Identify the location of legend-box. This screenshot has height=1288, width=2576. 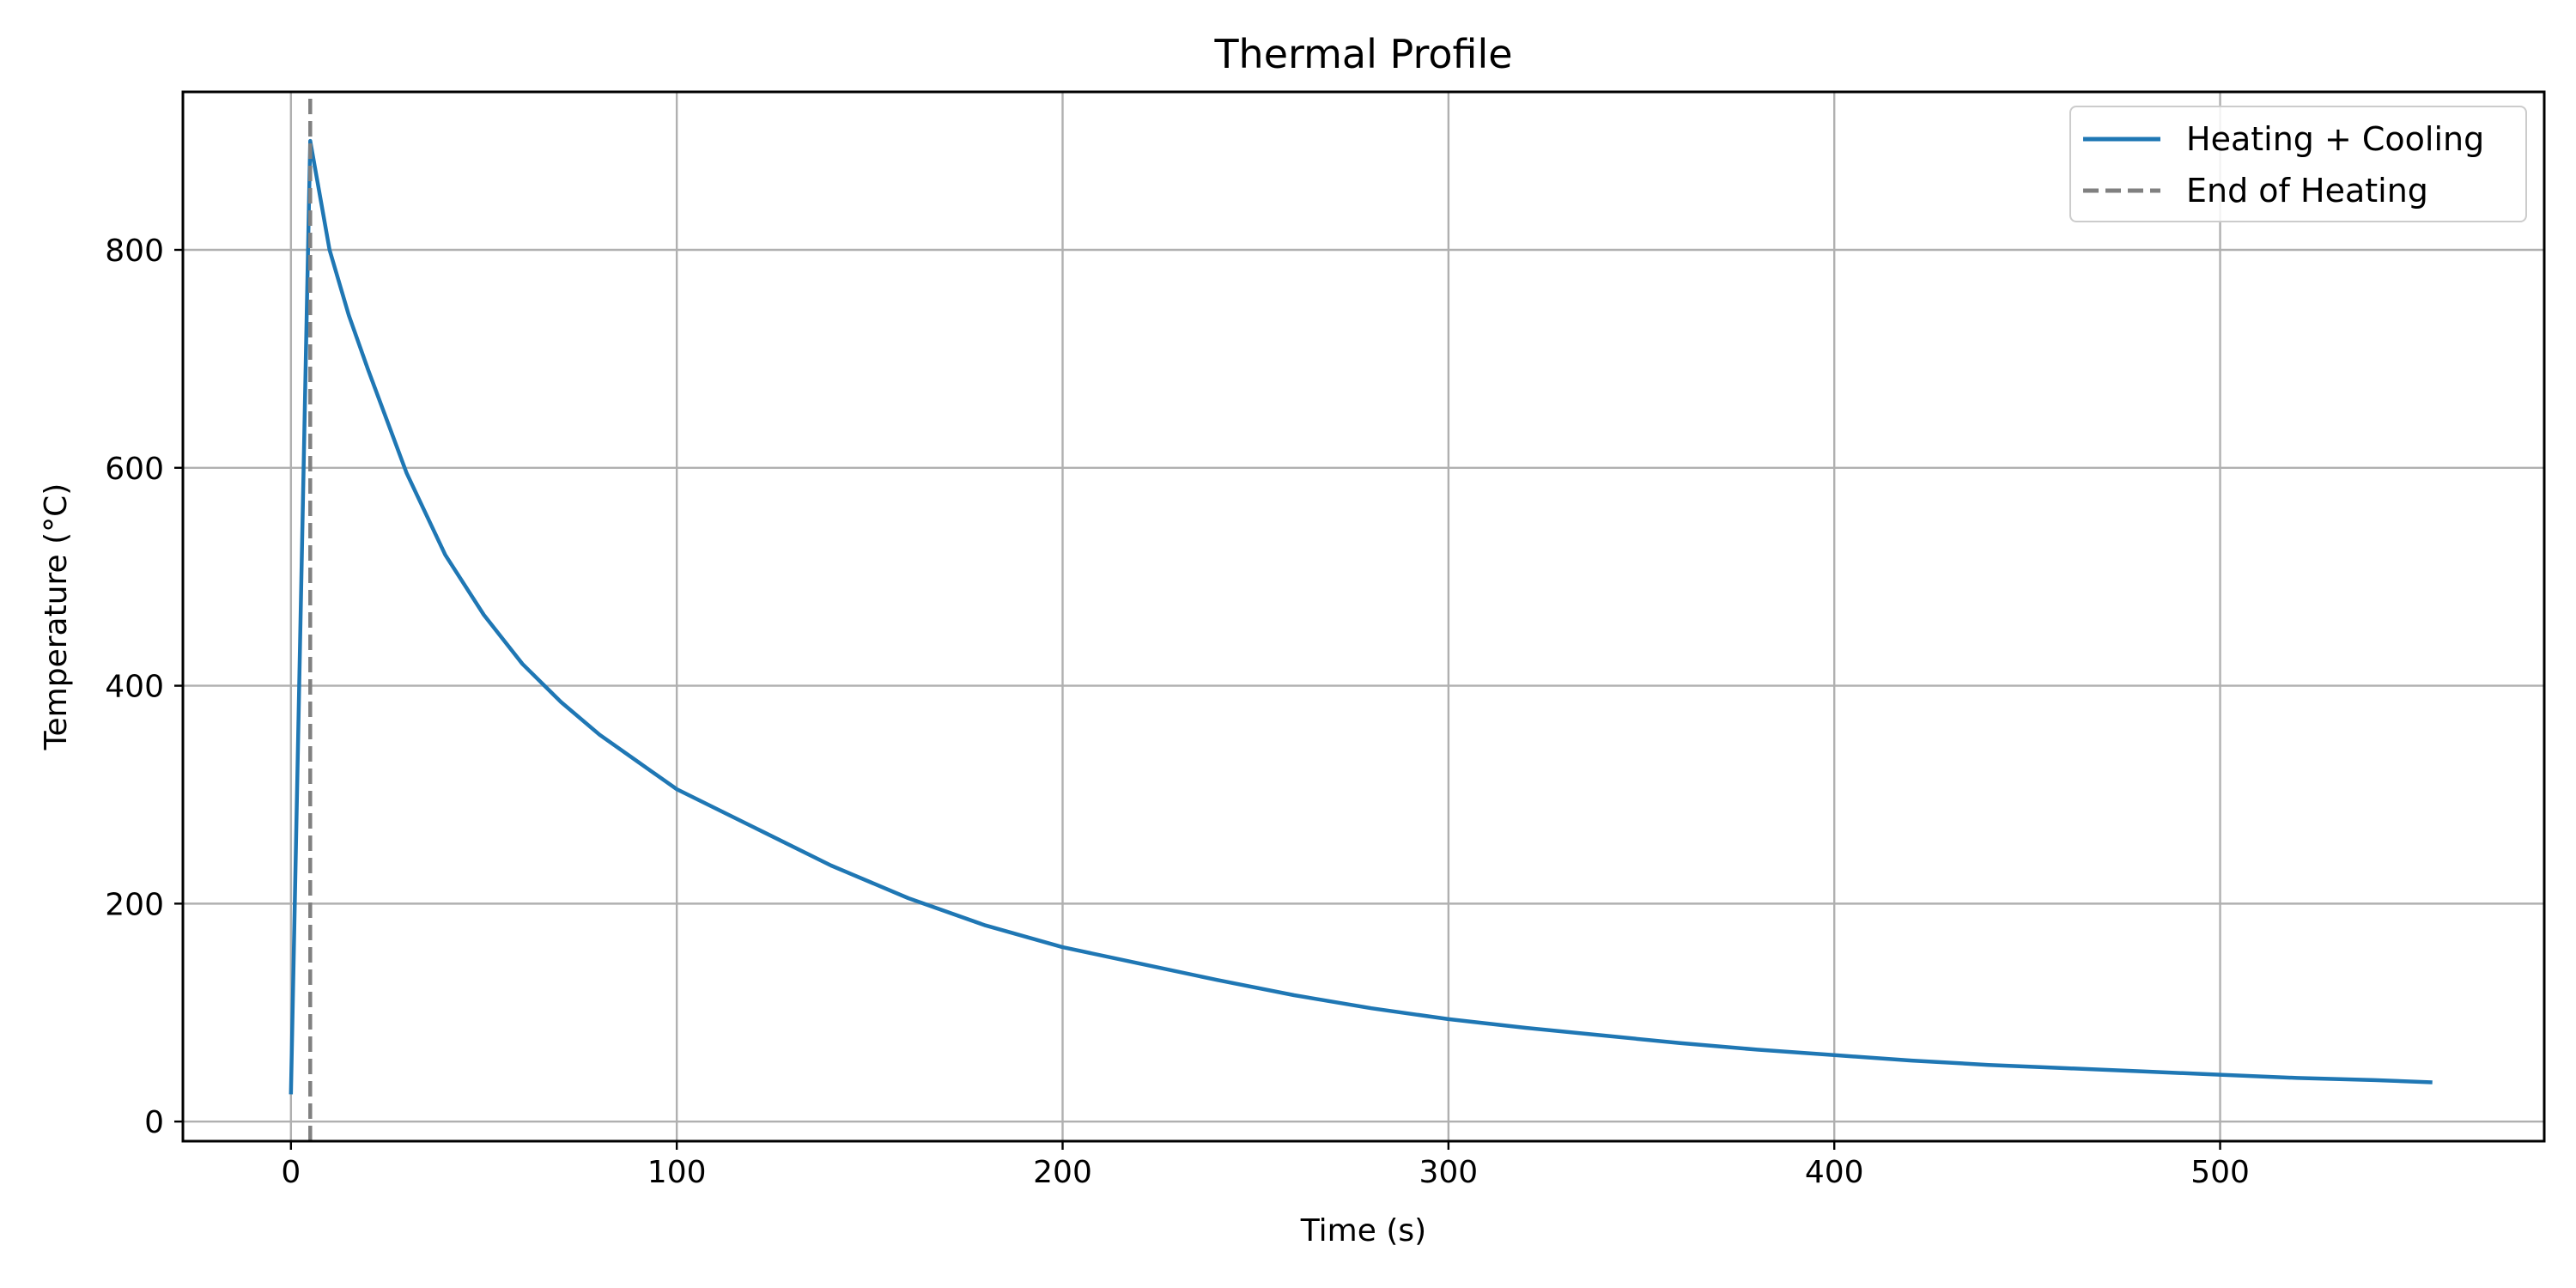
(2298, 164).